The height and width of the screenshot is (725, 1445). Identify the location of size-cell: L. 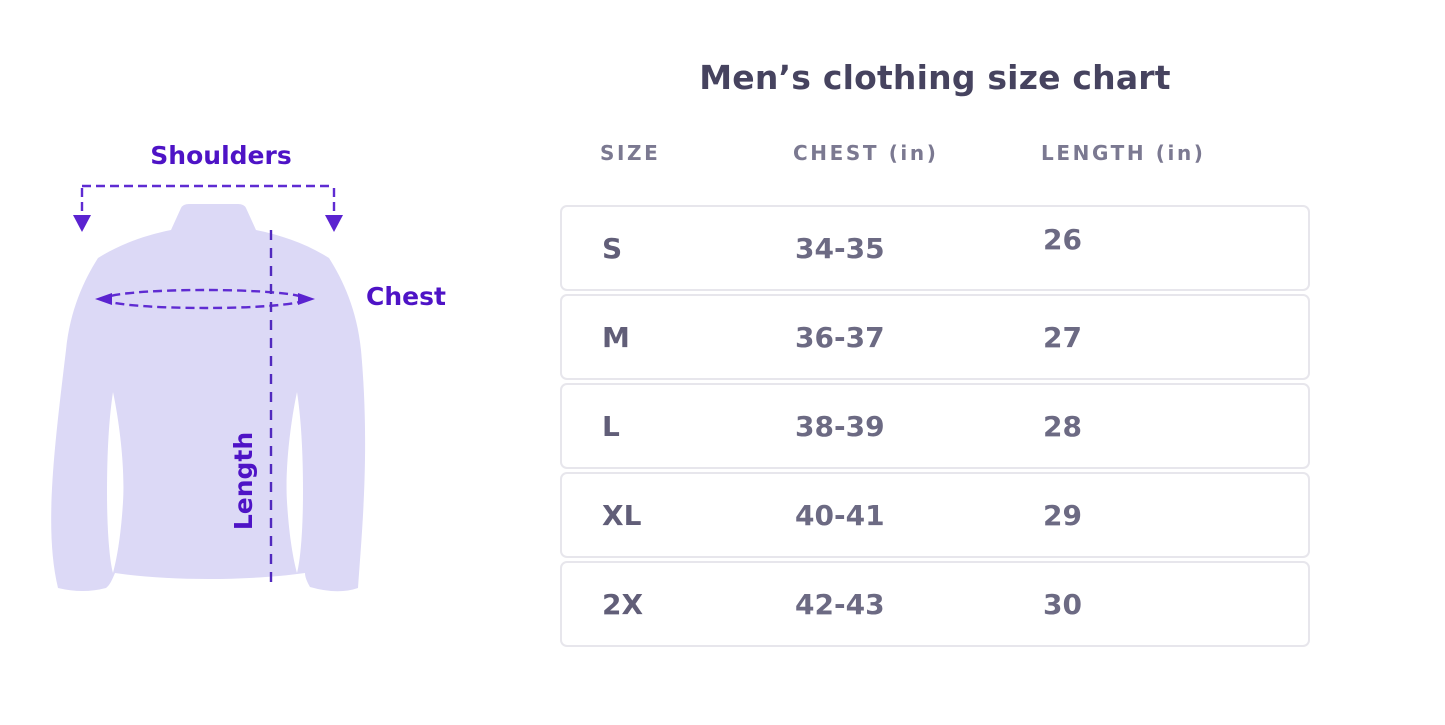
(611, 426).